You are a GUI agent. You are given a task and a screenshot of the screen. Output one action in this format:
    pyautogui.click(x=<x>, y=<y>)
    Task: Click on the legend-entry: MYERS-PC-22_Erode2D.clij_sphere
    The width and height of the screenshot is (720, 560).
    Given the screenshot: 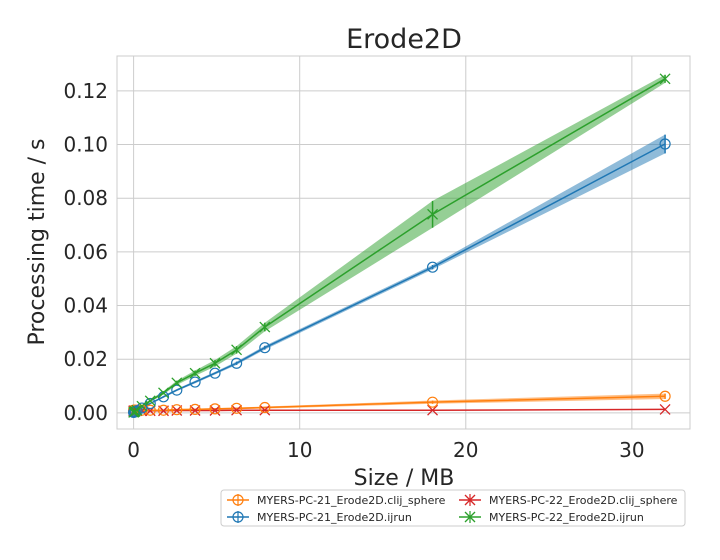 What is the action you would take?
    pyautogui.click(x=568, y=500)
    